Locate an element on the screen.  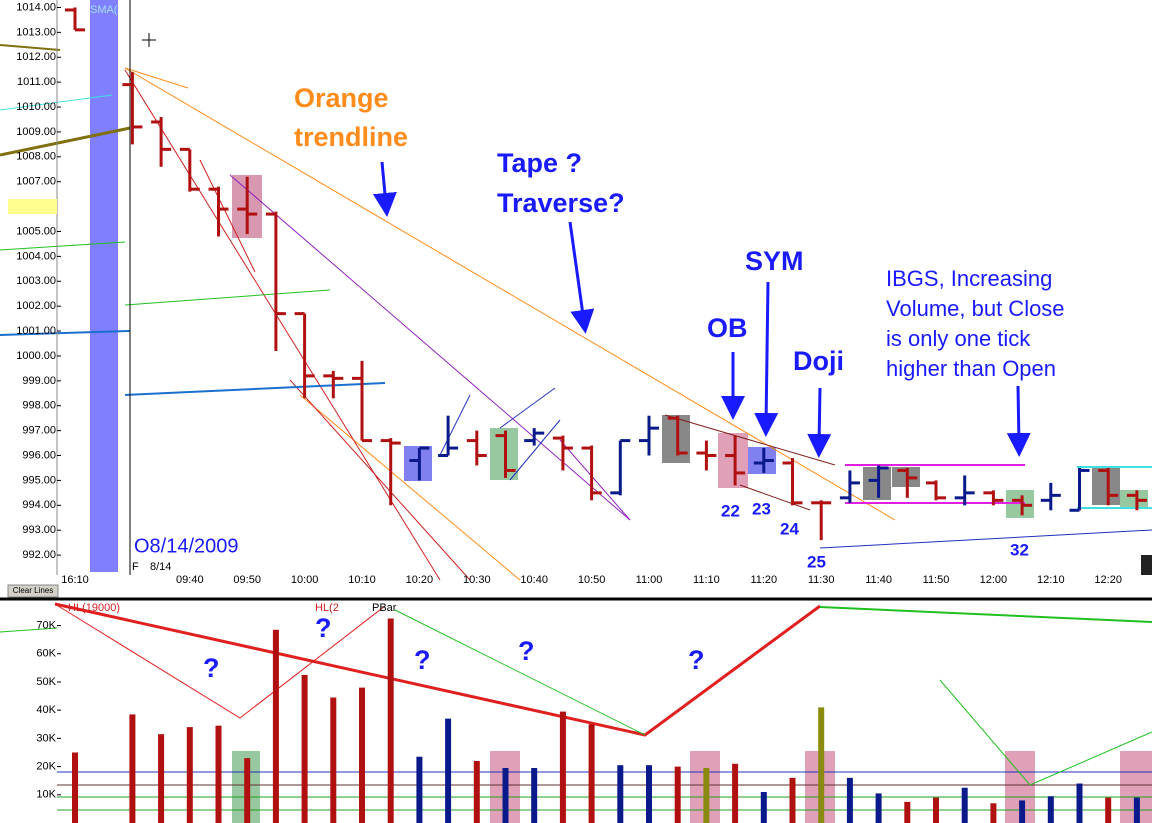
y-tick-label: 1003.00 is located at coordinates (36, 281).